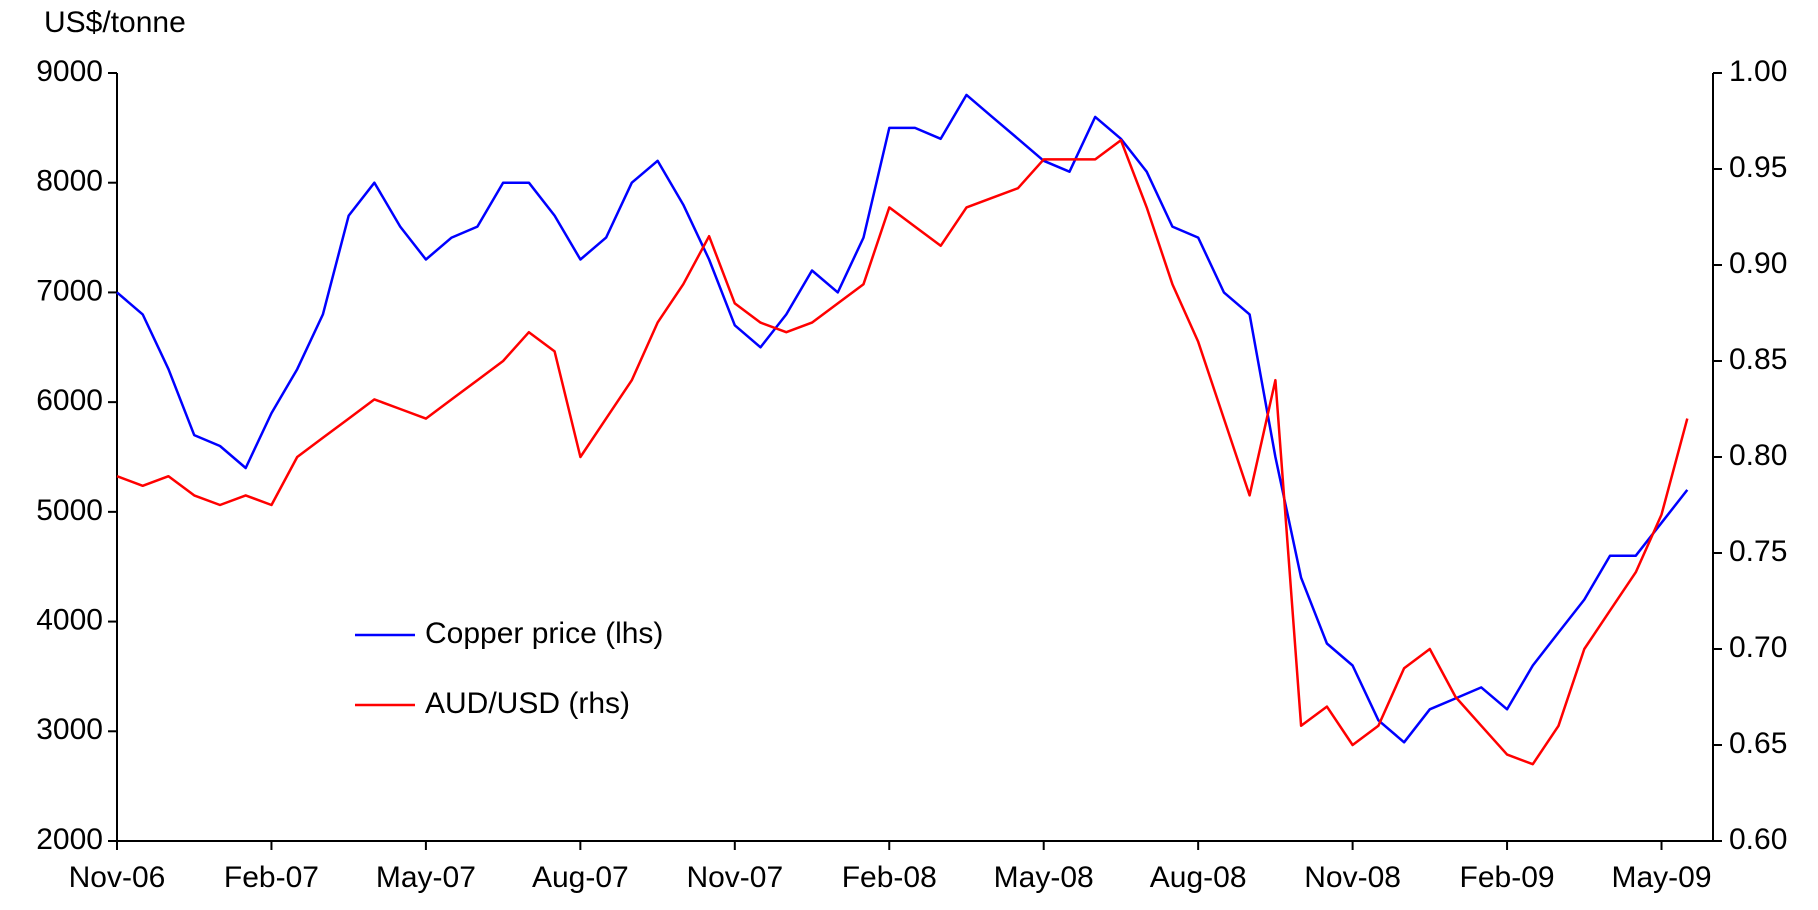 The width and height of the screenshot is (1818, 910). I want to click on y2-tick-label: 0.80, so click(1758, 455).